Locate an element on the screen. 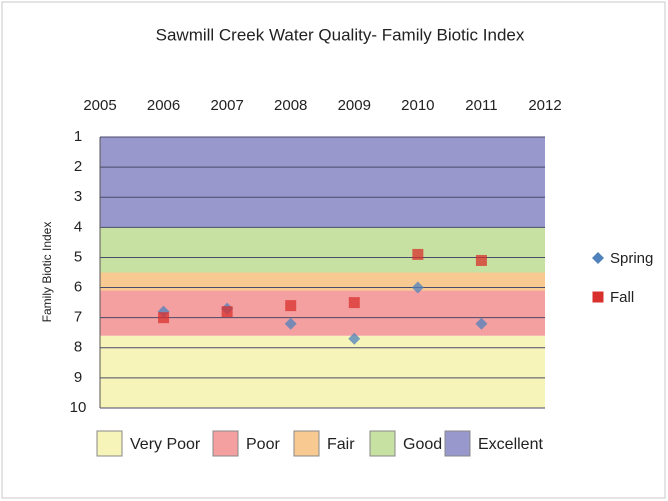  x-tick-label: 2011 is located at coordinates (481, 105).